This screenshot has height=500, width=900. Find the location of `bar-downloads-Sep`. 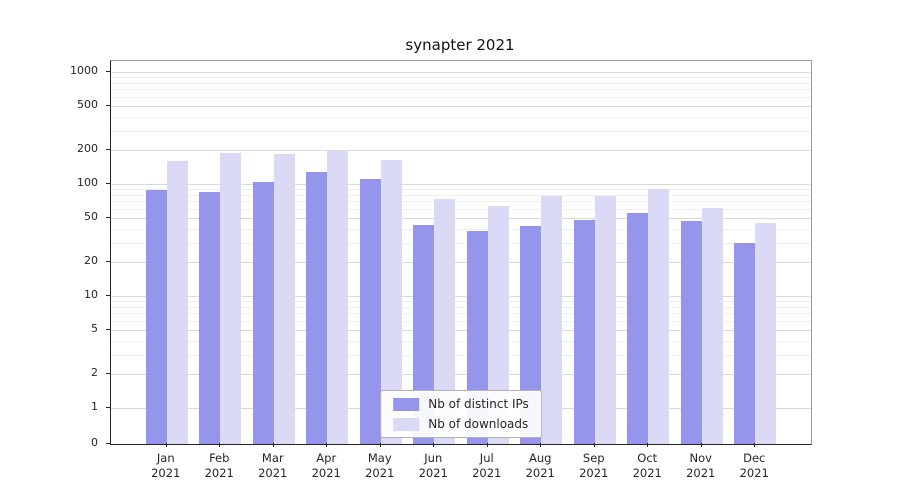

bar-downloads-Sep is located at coordinates (605, 320).